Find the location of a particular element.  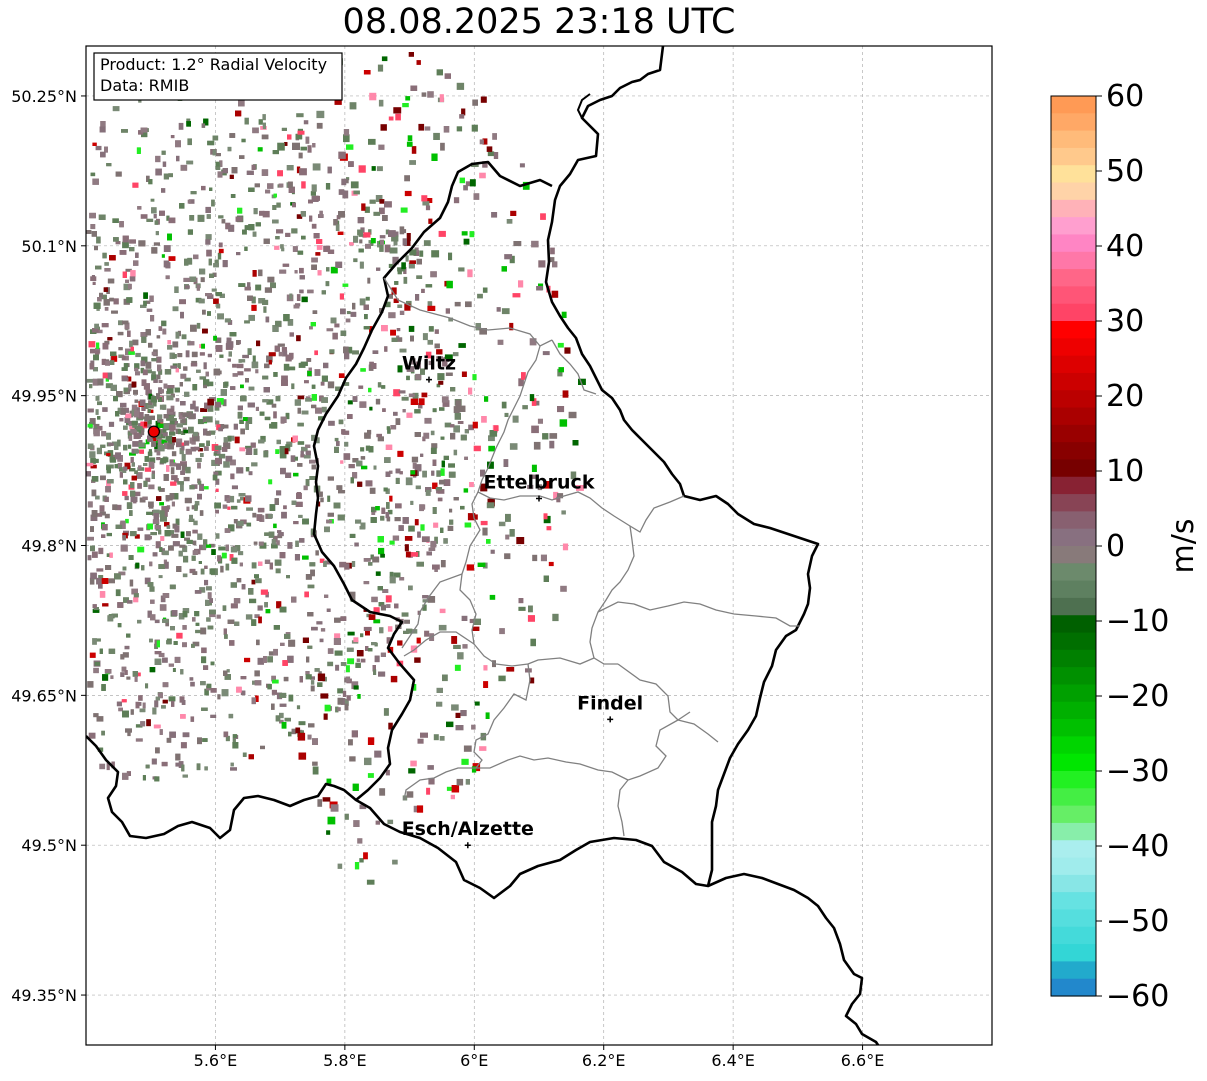

y-tick-label: 50.1°N is located at coordinates (49, 246).